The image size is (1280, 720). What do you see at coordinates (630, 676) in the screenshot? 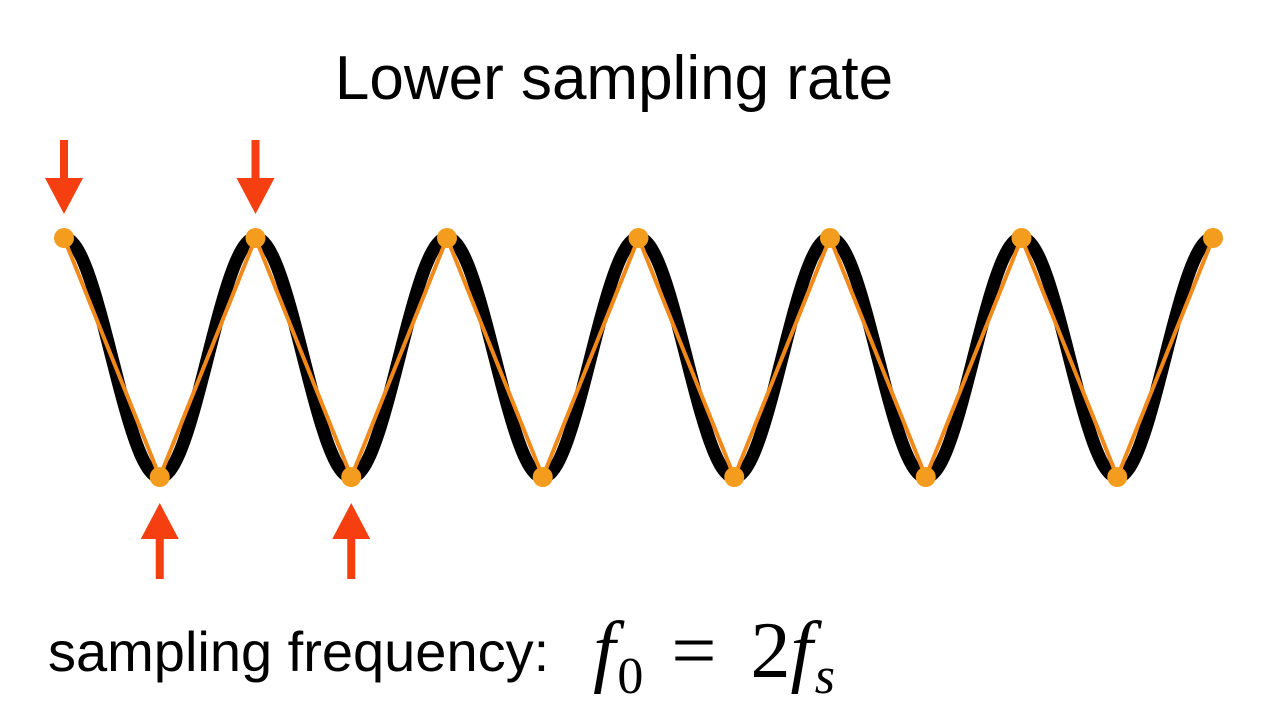
I see `formula-f0-subscript: 0` at bounding box center [630, 676].